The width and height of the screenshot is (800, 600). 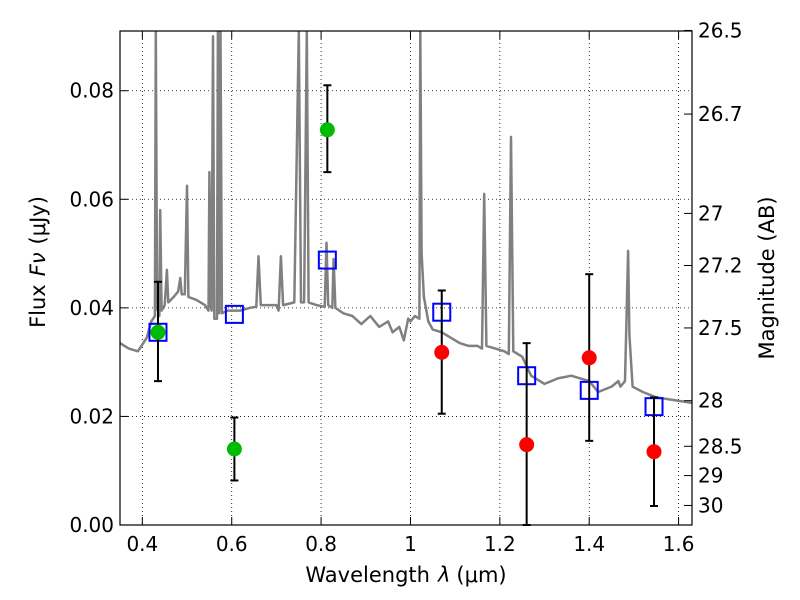 I want to click on x-axis-label: Wavelength λ (μm), so click(x=405, y=575).